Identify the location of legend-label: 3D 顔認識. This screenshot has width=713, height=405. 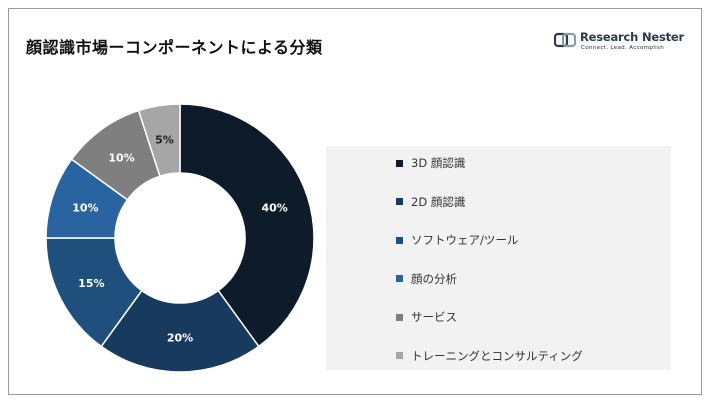
(438, 163).